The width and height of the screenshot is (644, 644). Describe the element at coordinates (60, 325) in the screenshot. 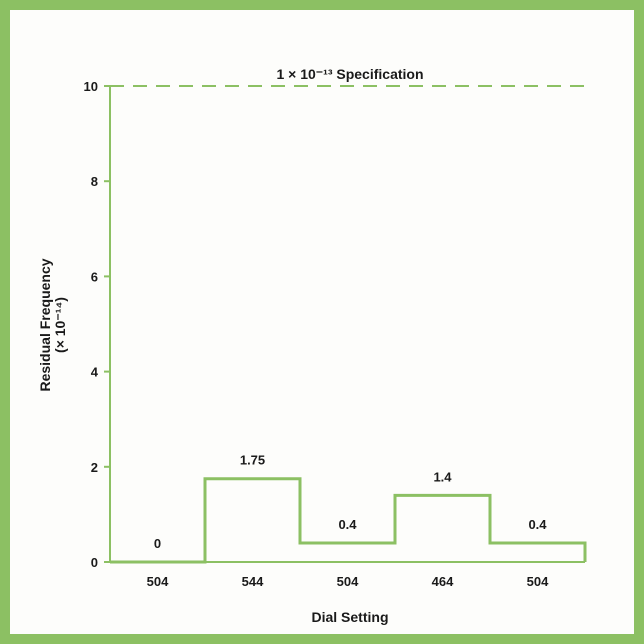

I see `y-axis-title-unit: (× 10⁻¹⁴)` at that location.